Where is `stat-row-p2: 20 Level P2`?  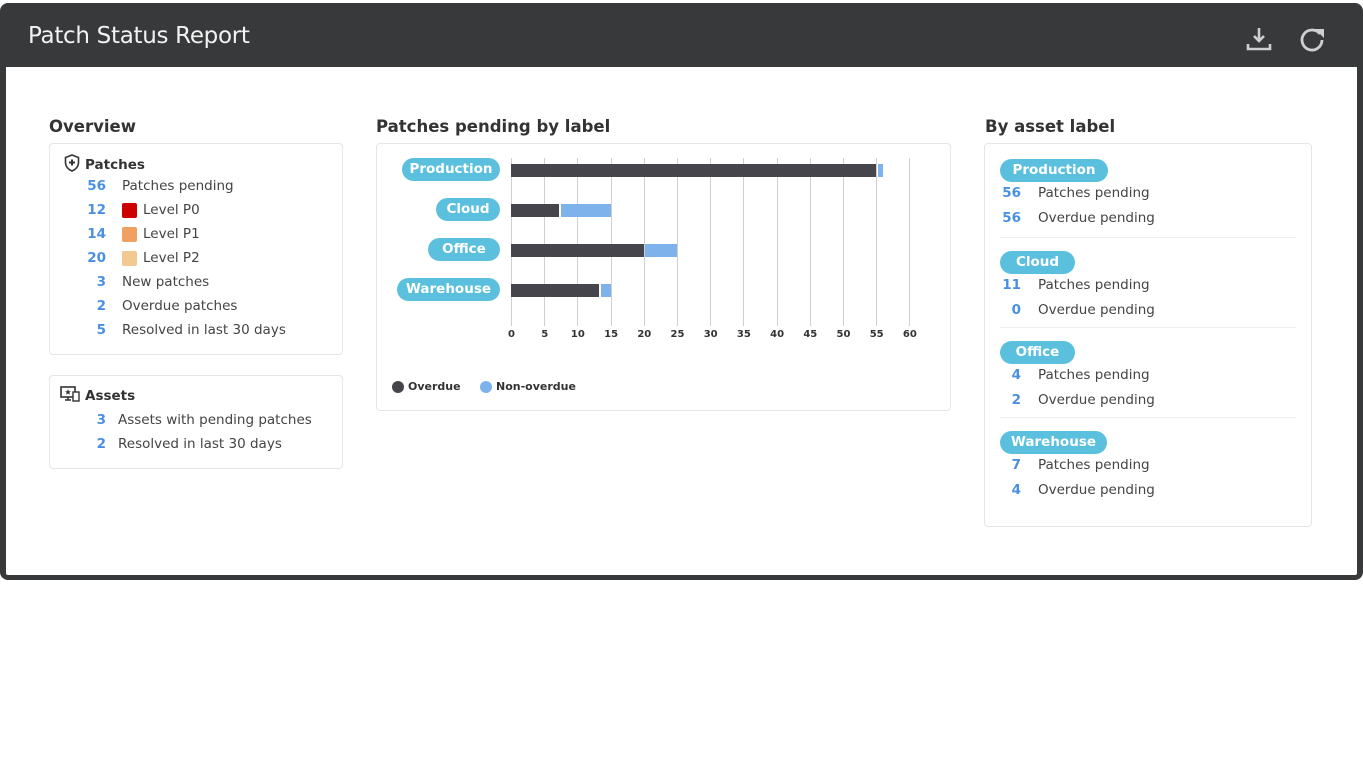 stat-row-p2: 20 Level P2 is located at coordinates (143, 258).